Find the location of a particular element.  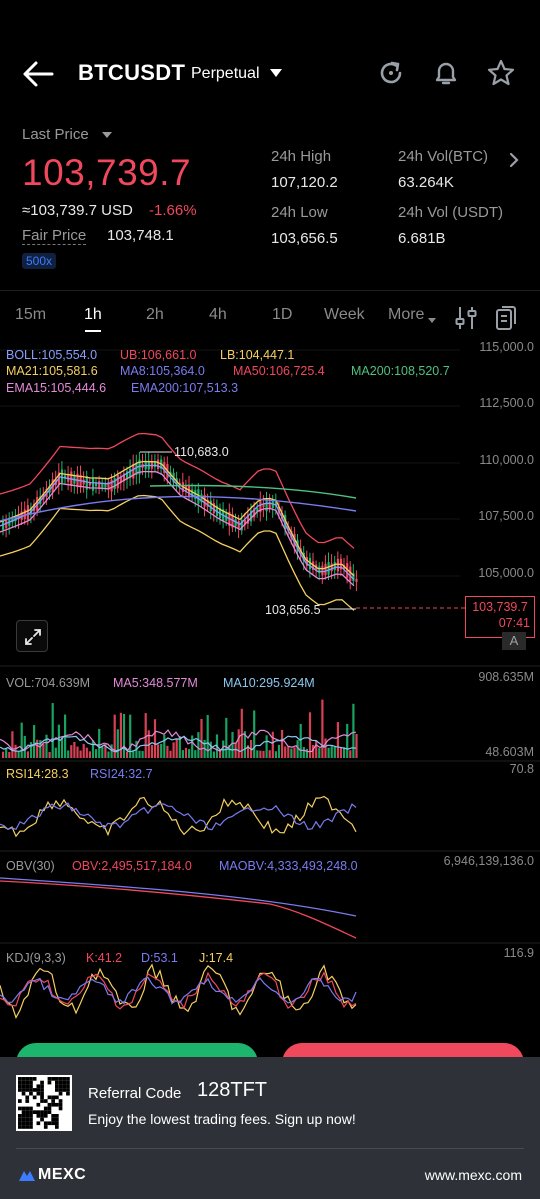

d-label: D:53.1 is located at coordinates (159, 958).